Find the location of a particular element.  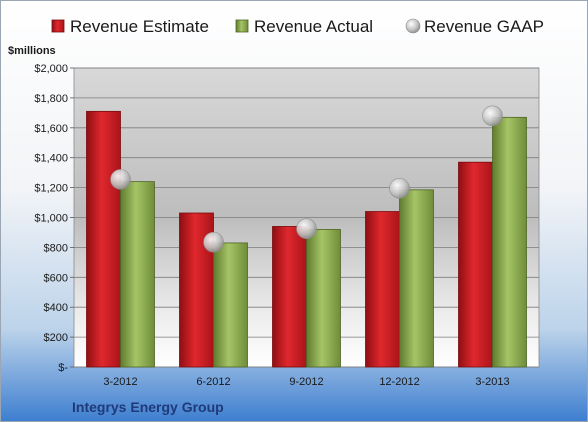

legend-swatch-revenue-gaap is located at coordinates (413, 26).